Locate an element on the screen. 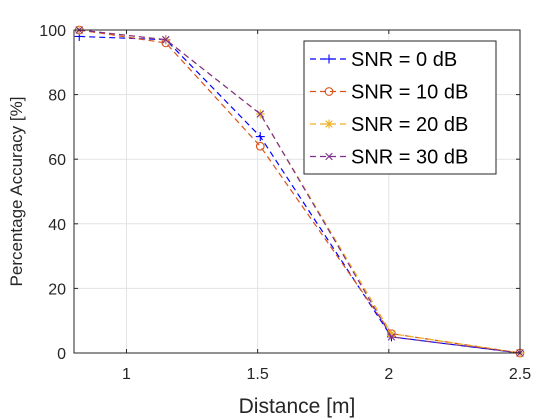 The image size is (560, 420). x-tick-label-0: 1 is located at coordinates (126, 374).